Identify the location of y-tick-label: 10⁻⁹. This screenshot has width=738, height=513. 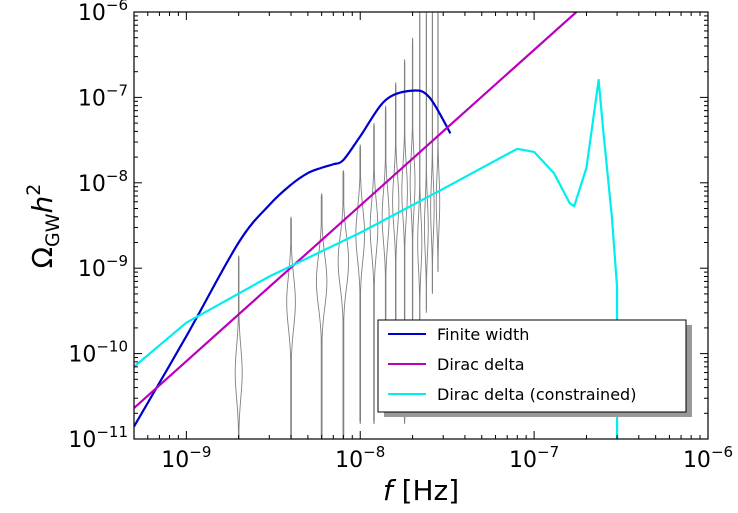
(103, 267).